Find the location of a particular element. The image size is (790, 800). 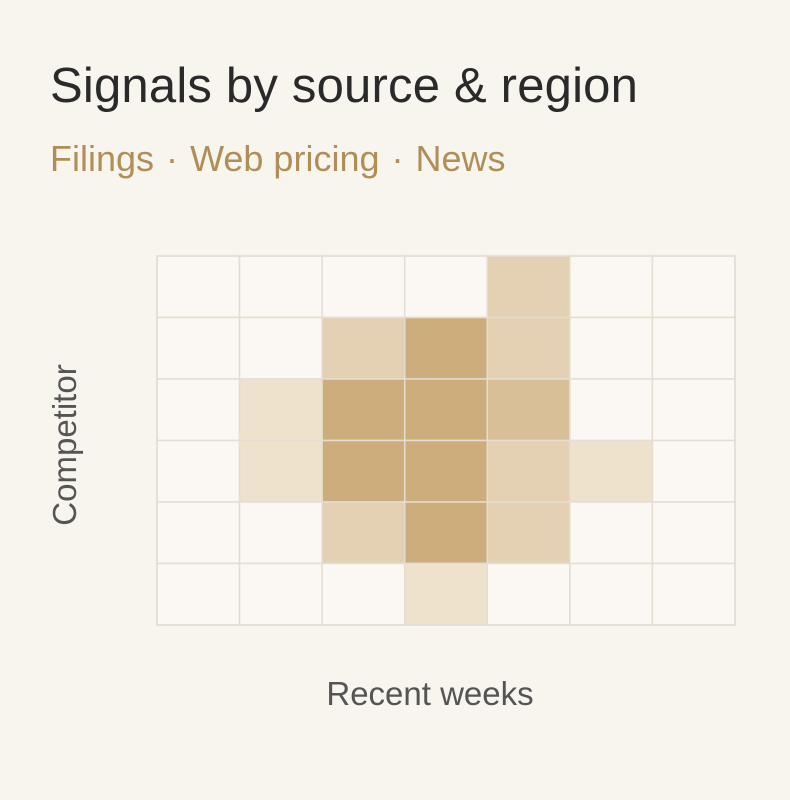

x-axis-label: Recent weeks is located at coordinates (430, 693).